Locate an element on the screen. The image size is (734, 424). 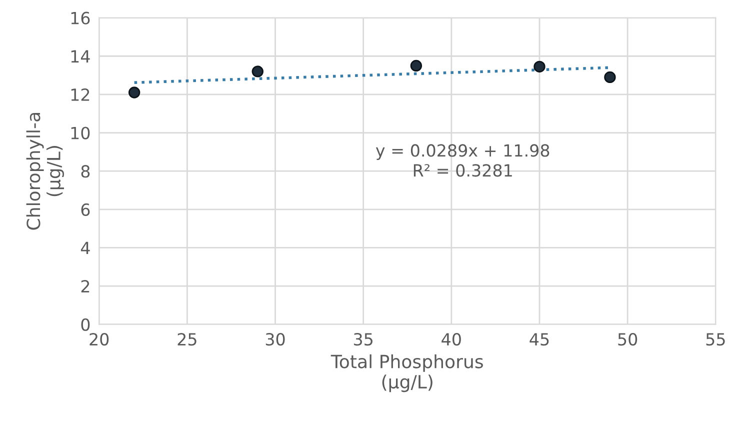
x-tick-label: 40 is located at coordinates (451, 339).